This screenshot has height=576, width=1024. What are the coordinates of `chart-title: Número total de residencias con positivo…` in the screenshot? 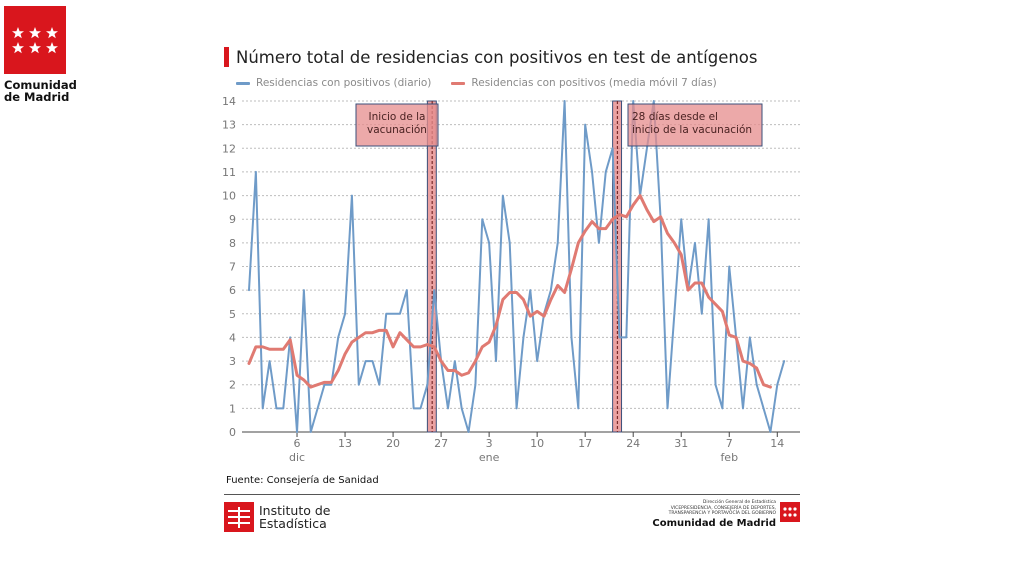 It's located at (497, 57).